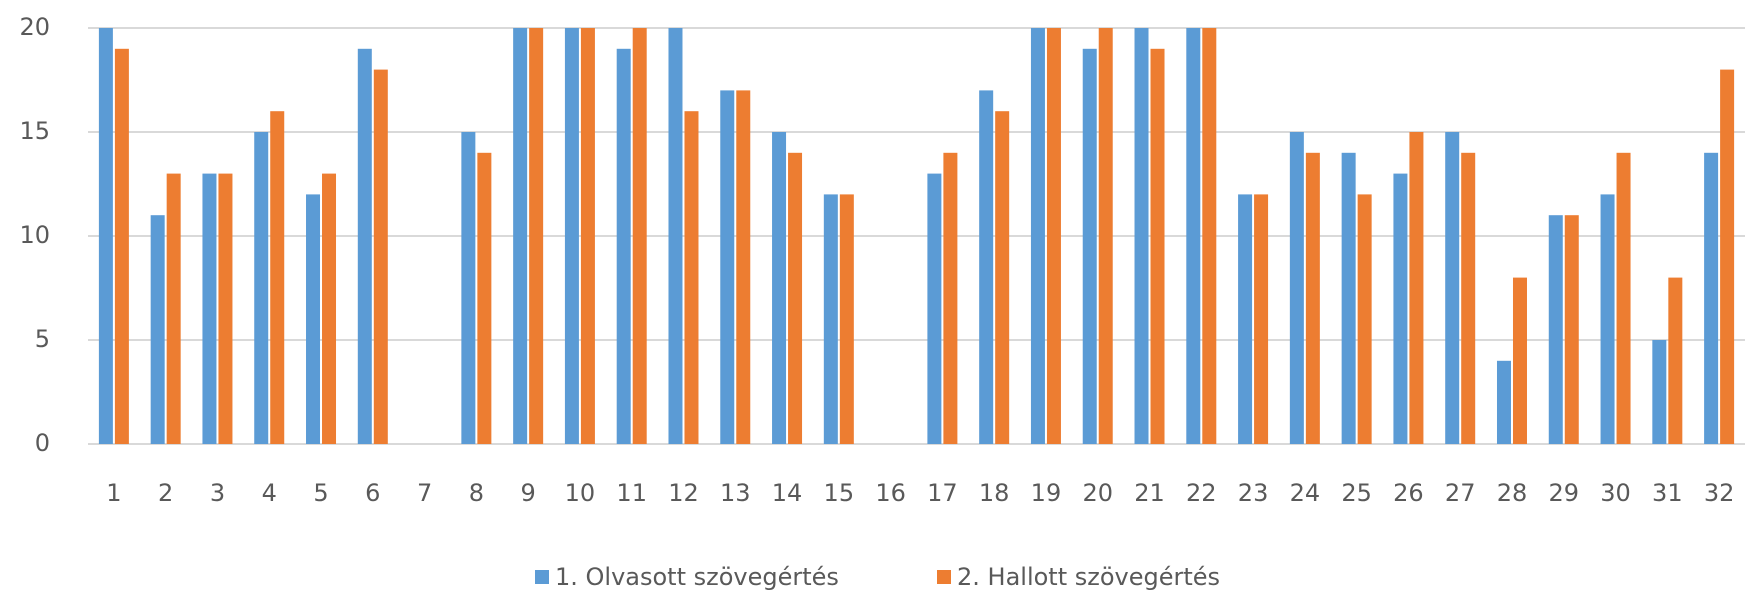 The height and width of the screenshot is (595, 1749). Describe the element at coordinates (631, 493) in the screenshot. I see `x-tick-label: 11` at that location.